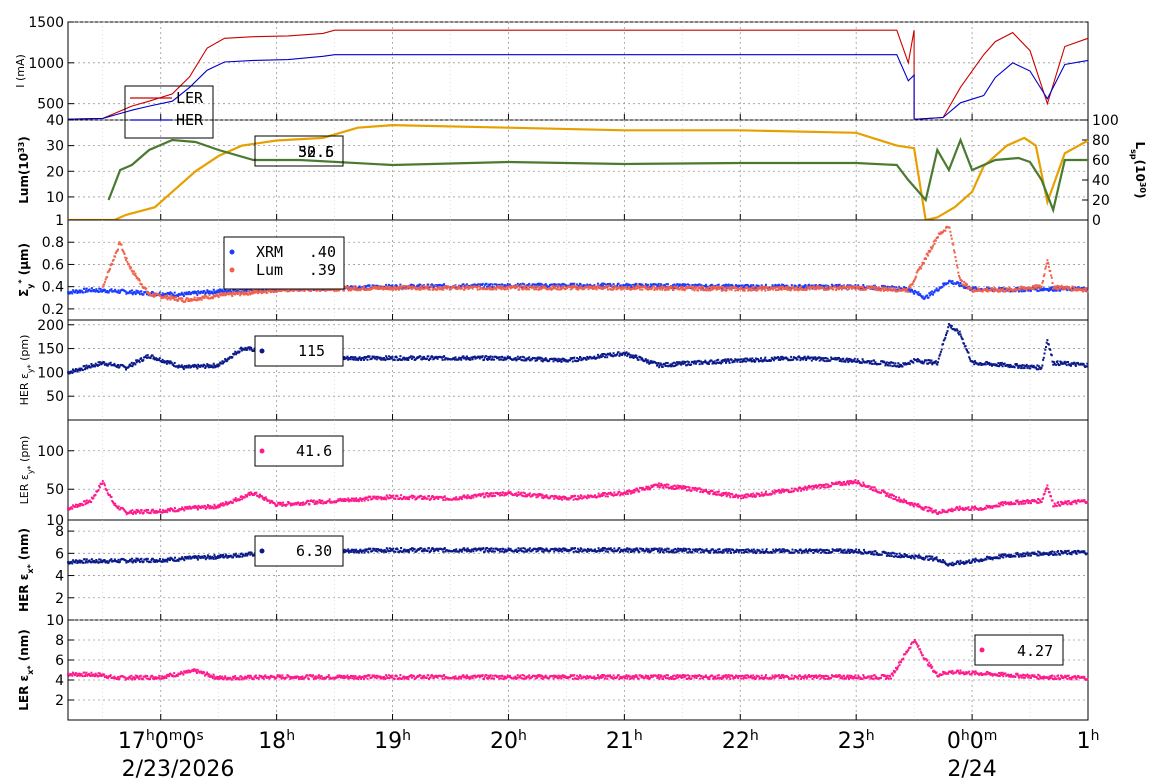 The image size is (1160, 782). Describe the element at coordinates (55, 397) in the screenshot. I see `ytick-label: 50` at that location.